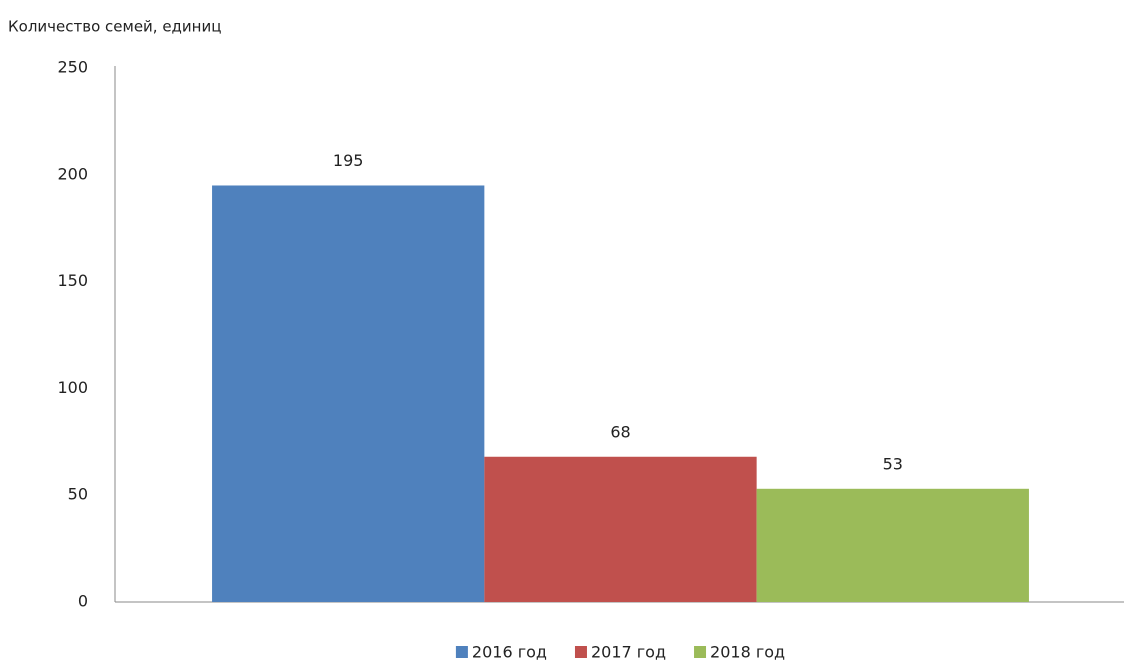 The height and width of the screenshot is (664, 1126). What do you see at coordinates (72, 280) in the screenshot?
I see `y-tick-label: 150` at bounding box center [72, 280].